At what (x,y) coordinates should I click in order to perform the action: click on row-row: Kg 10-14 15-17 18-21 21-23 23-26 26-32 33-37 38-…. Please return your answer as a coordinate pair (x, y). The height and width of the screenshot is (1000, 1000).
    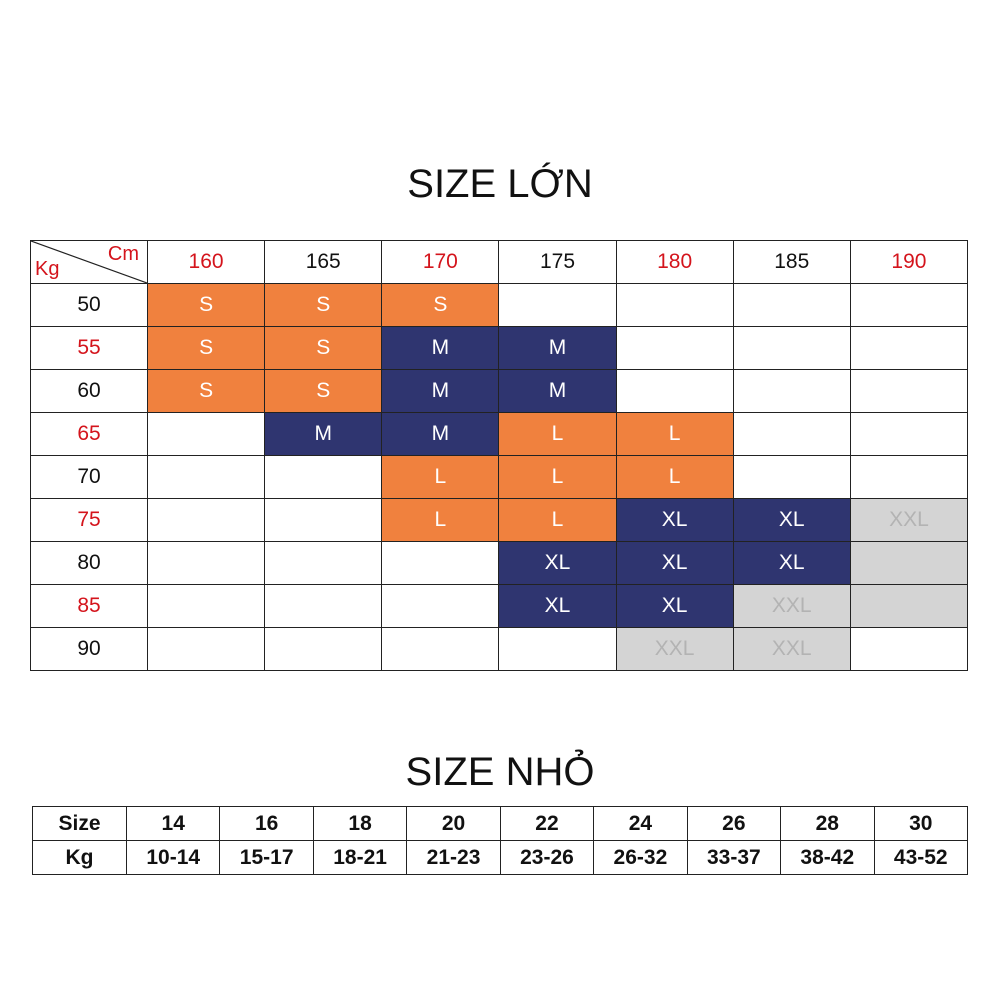
    Looking at the image, I should click on (500, 857).